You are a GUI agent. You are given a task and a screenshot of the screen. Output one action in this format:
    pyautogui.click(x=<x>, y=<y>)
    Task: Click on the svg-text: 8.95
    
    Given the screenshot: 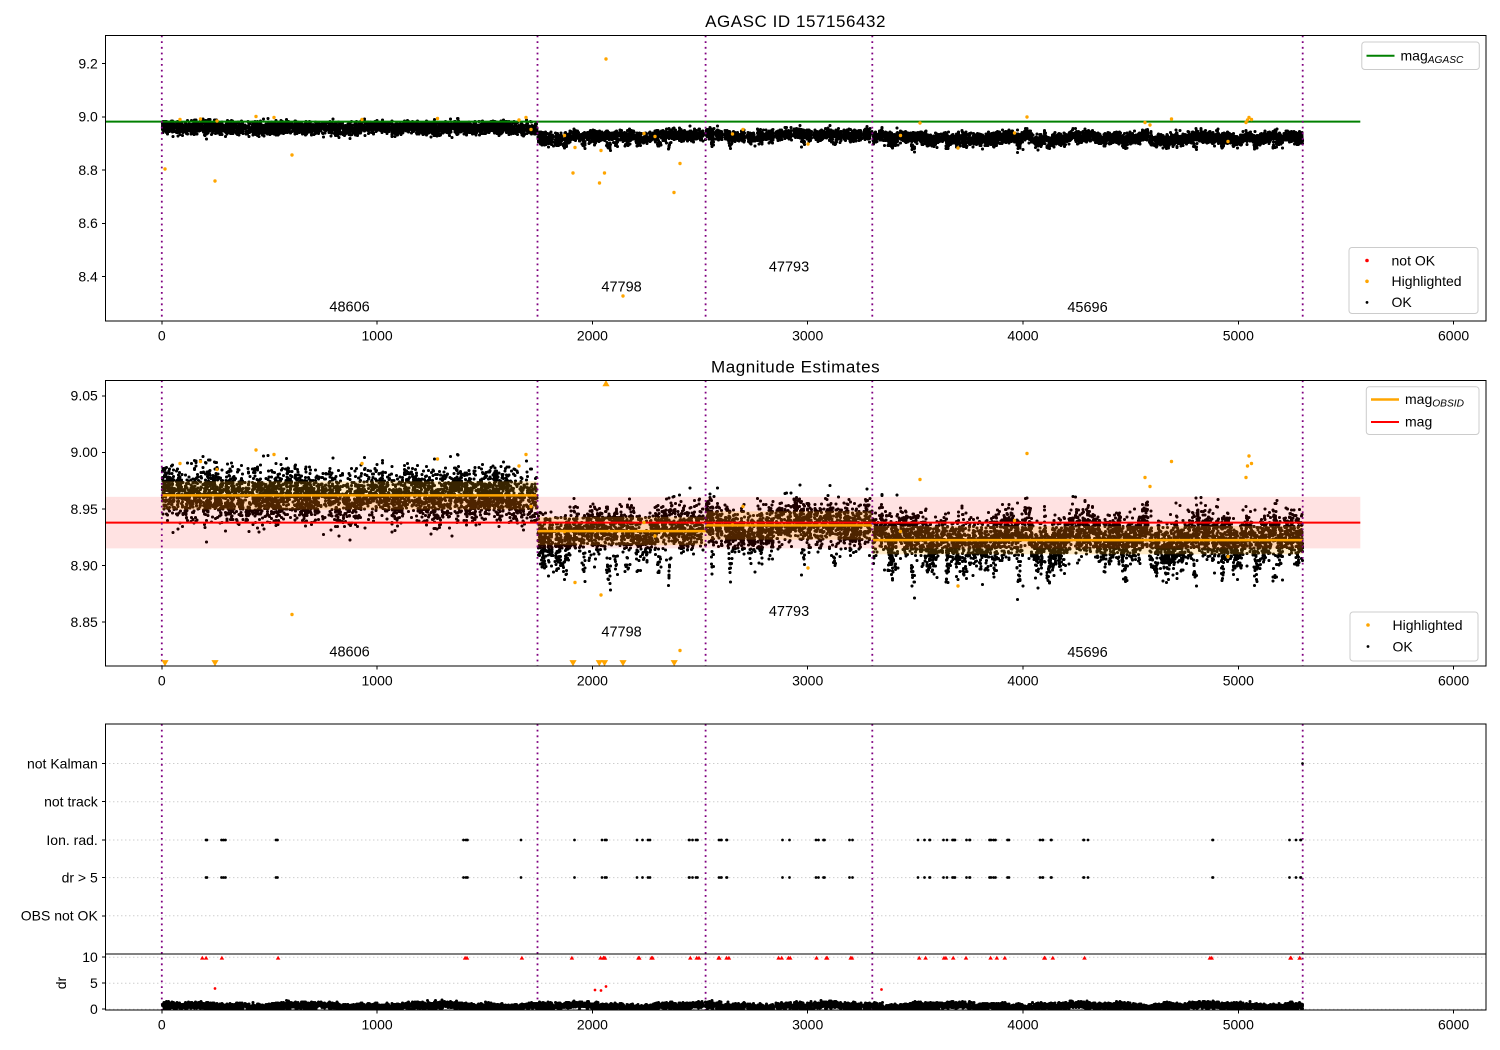 What is the action you would take?
    pyautogui.click(x=84, y=509)
    